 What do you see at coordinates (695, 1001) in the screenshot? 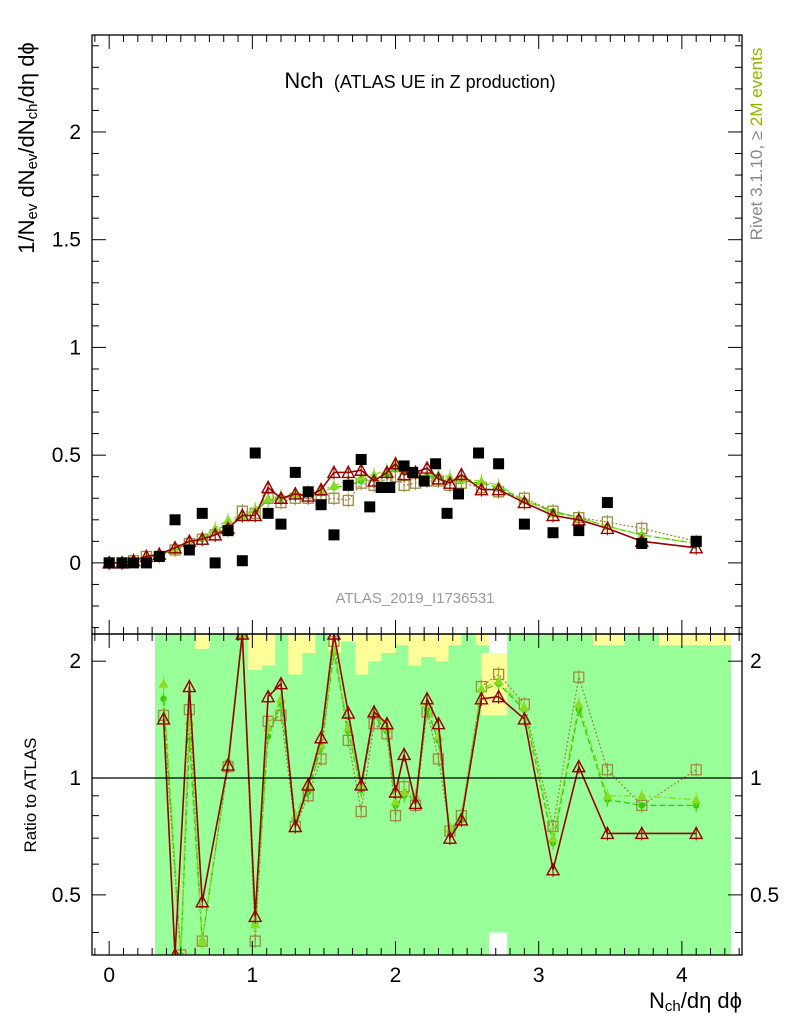
I see `x-axis-title: Nch/dη dϕ` at bounding box center [695, 1001].